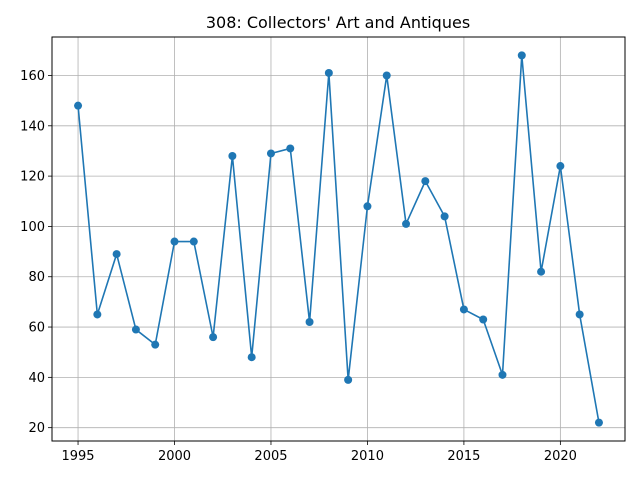 Image resolution: width=640 pixels, height=480 pixels. What do you see at coordinates (463, 456) in the screenshot?
I see `x-tick-label: 2015` at bounding box center [463, 456].